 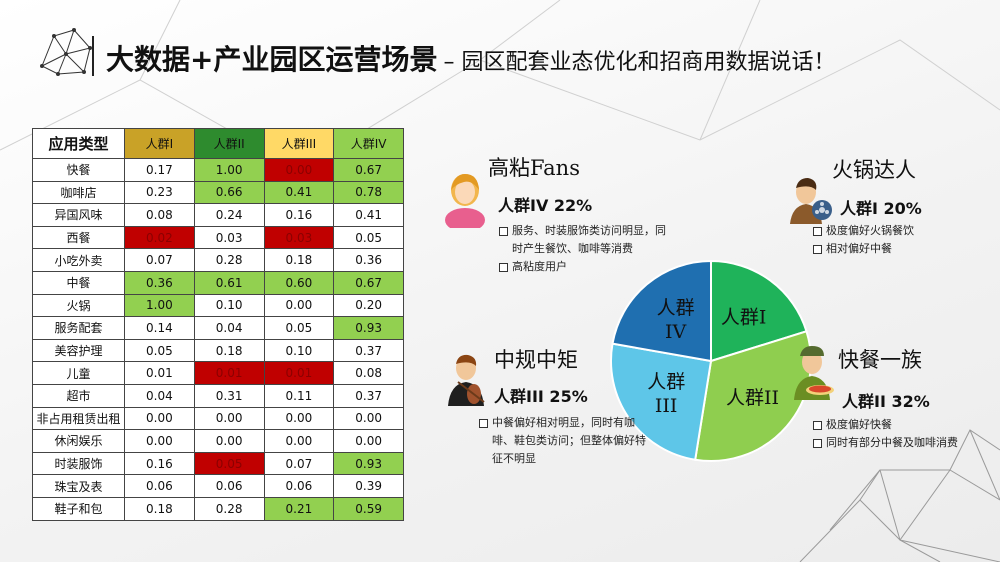 I want to click on persona-hotpot: 火锅达人, so click(x=874, y=169).